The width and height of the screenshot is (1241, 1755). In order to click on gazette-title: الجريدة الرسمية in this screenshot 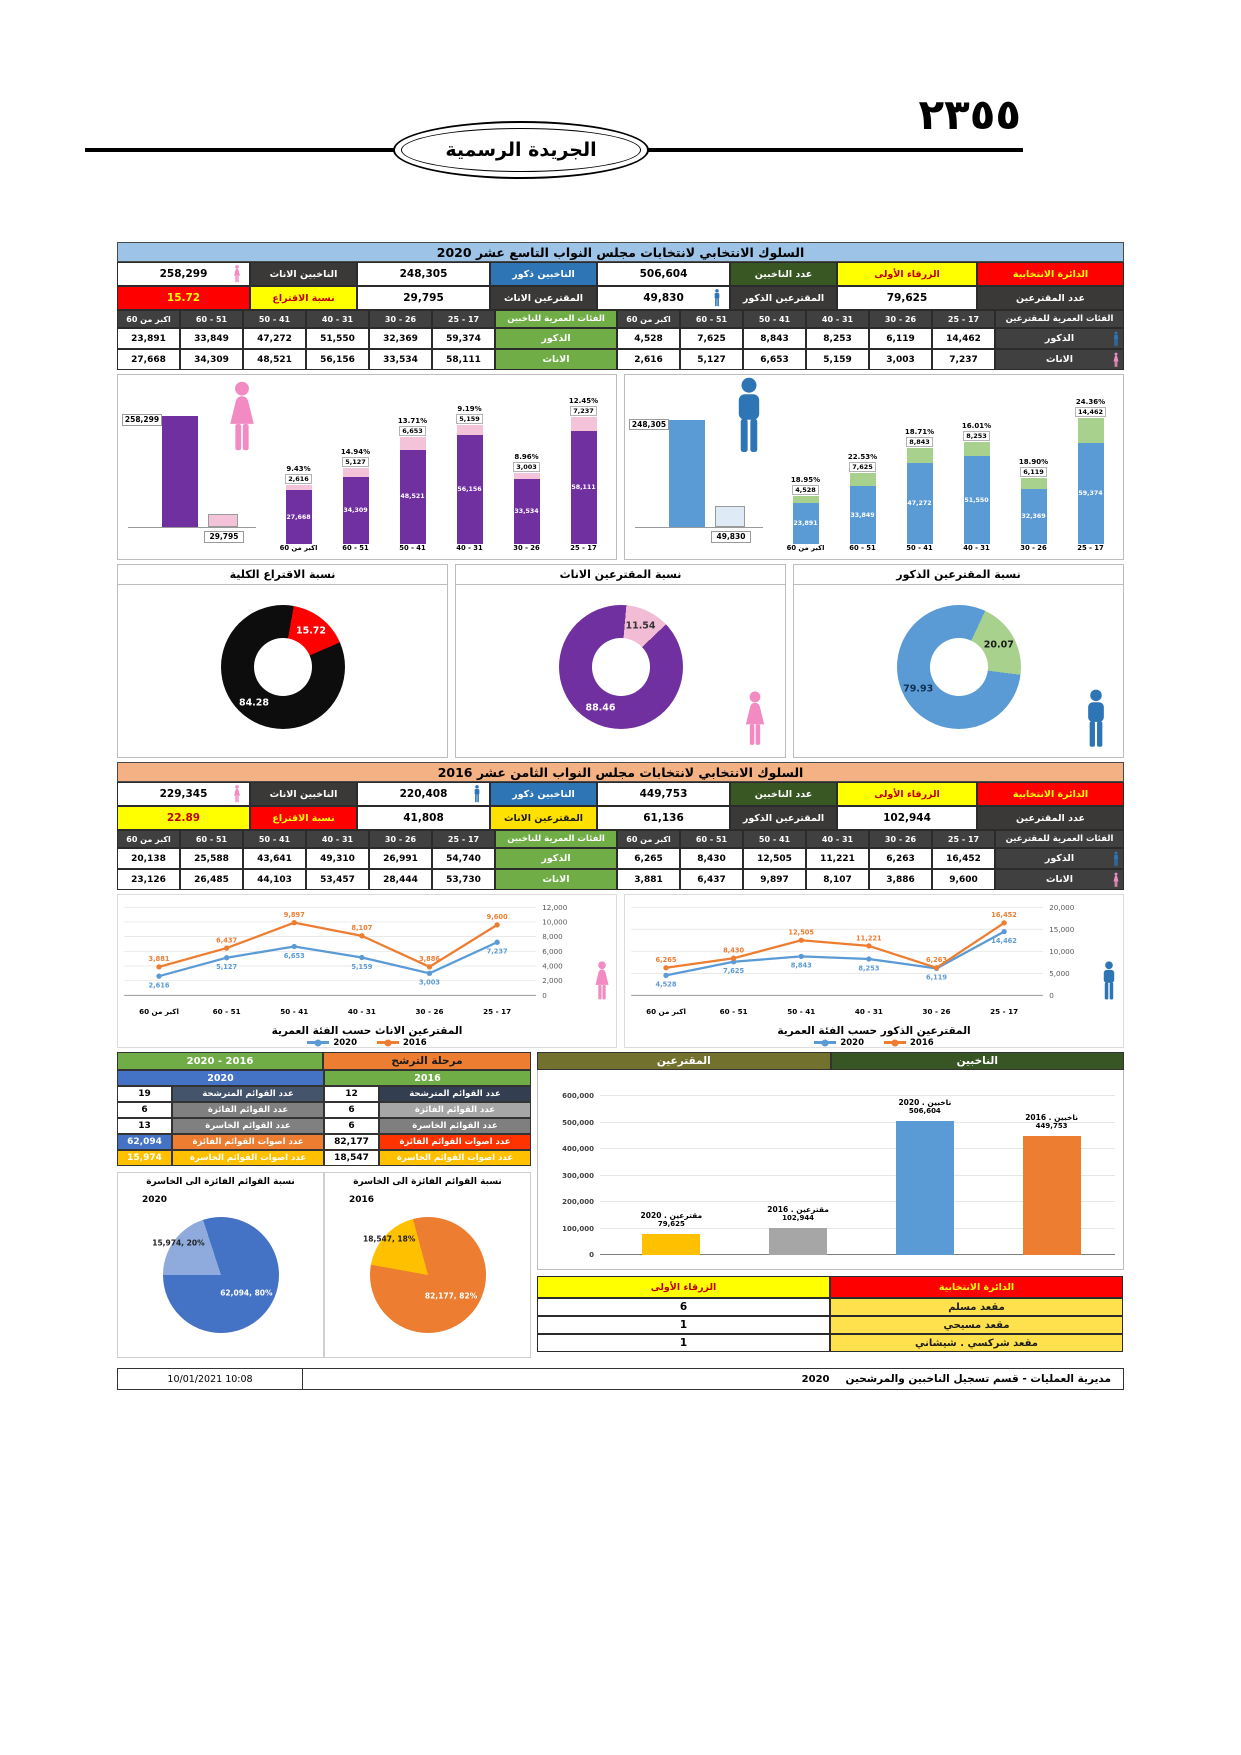, I will do `click(521, 150)`.